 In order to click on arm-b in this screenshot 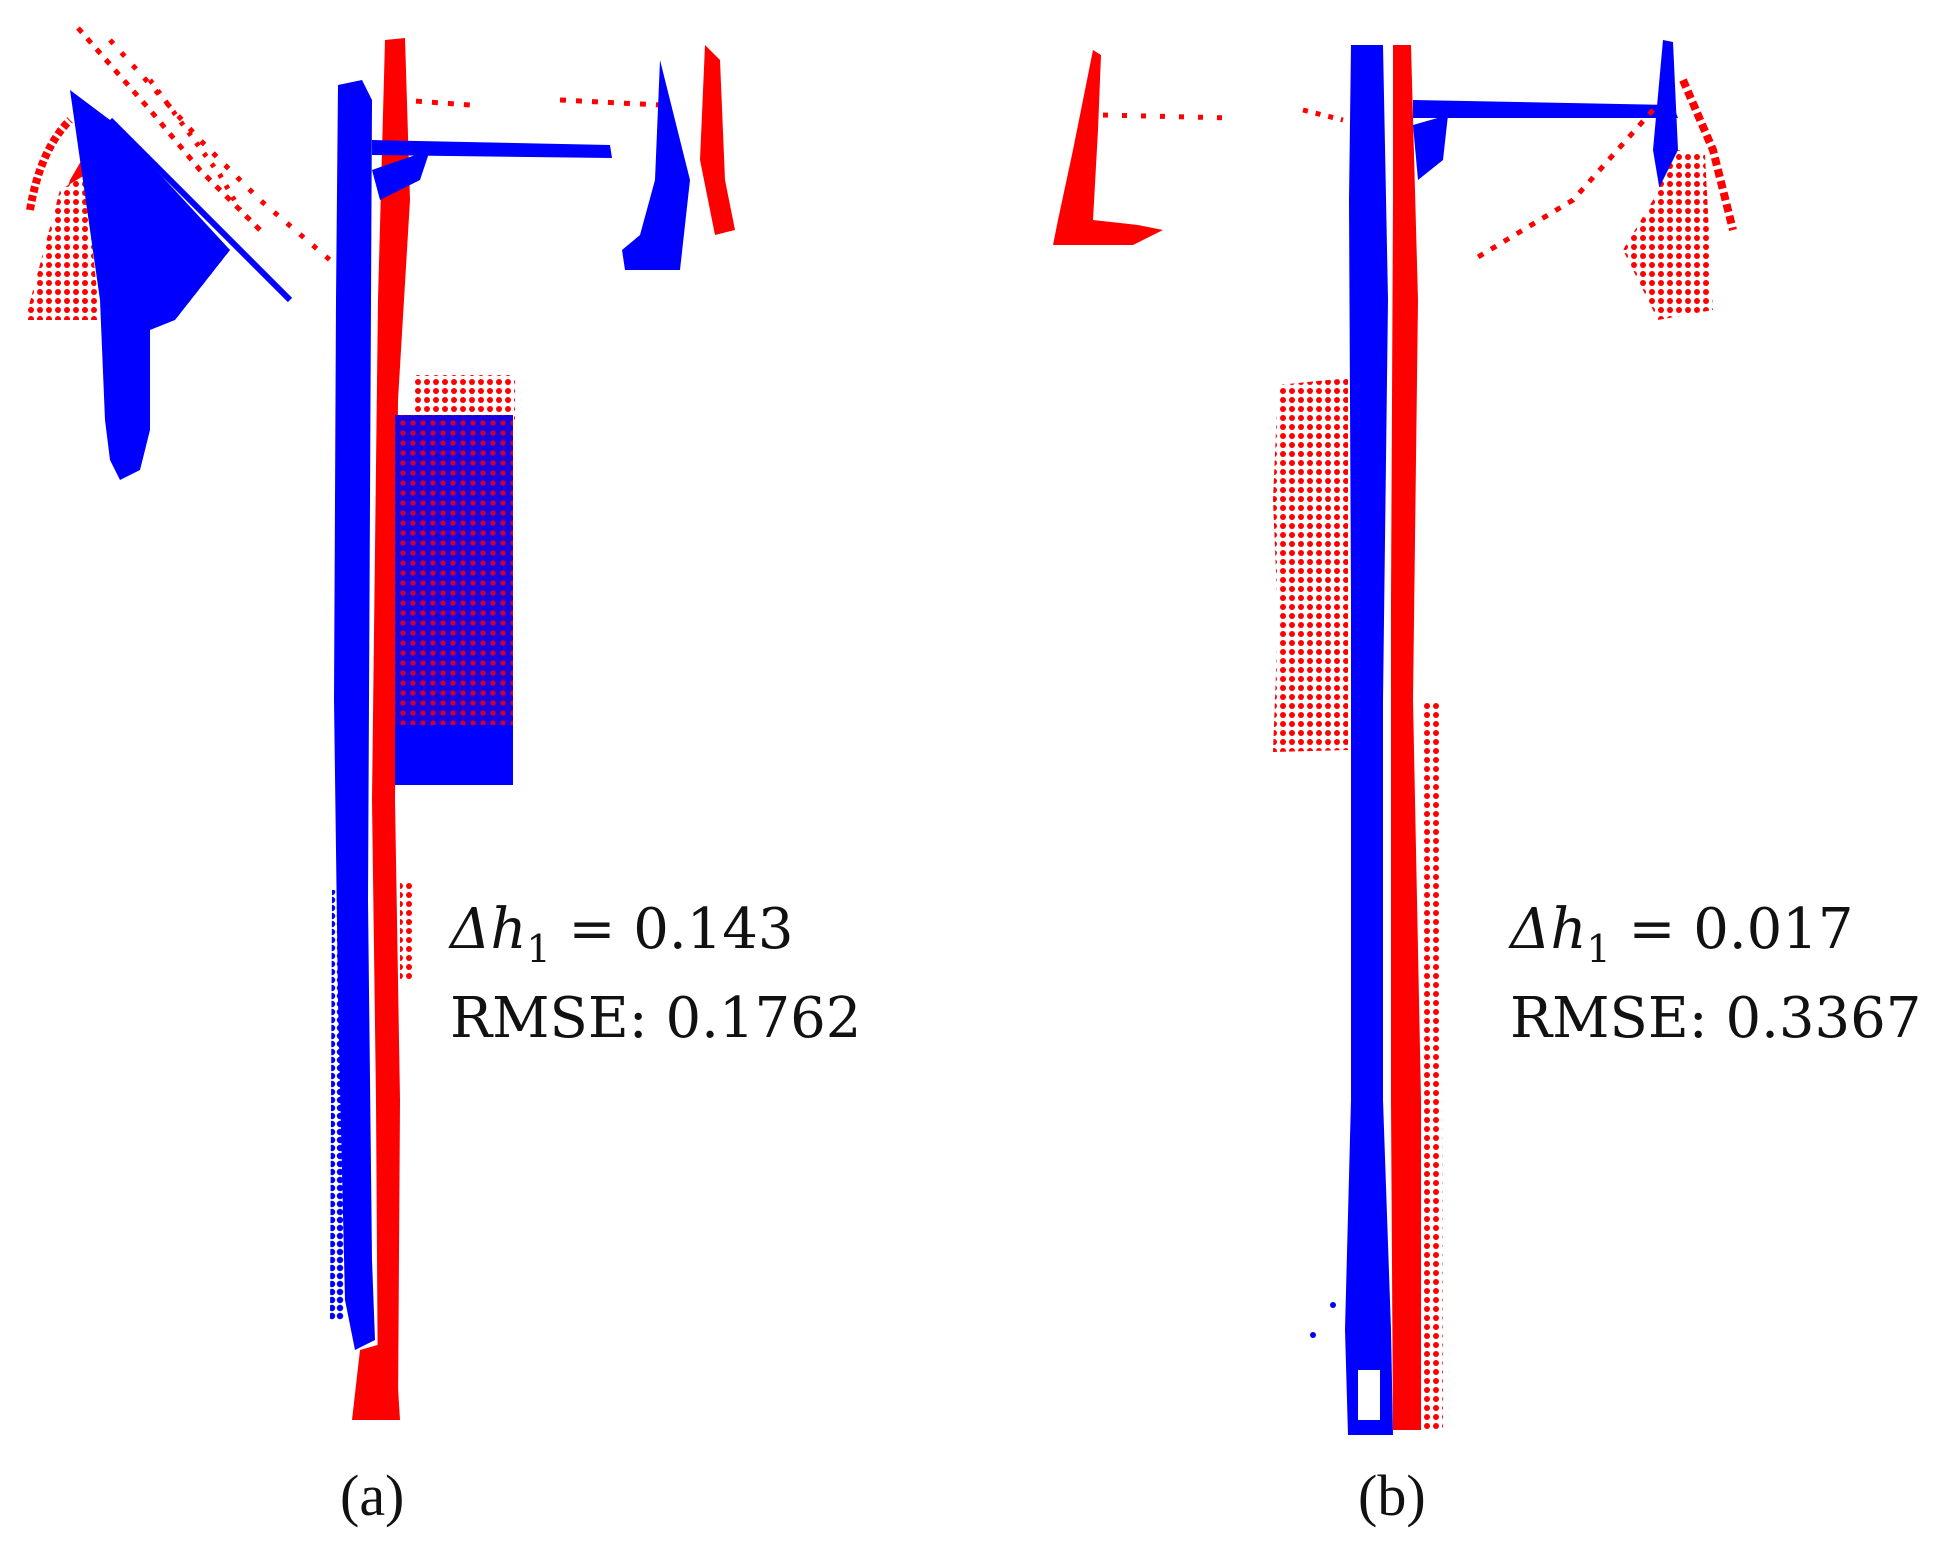, I will do `click(1575, 180)`.